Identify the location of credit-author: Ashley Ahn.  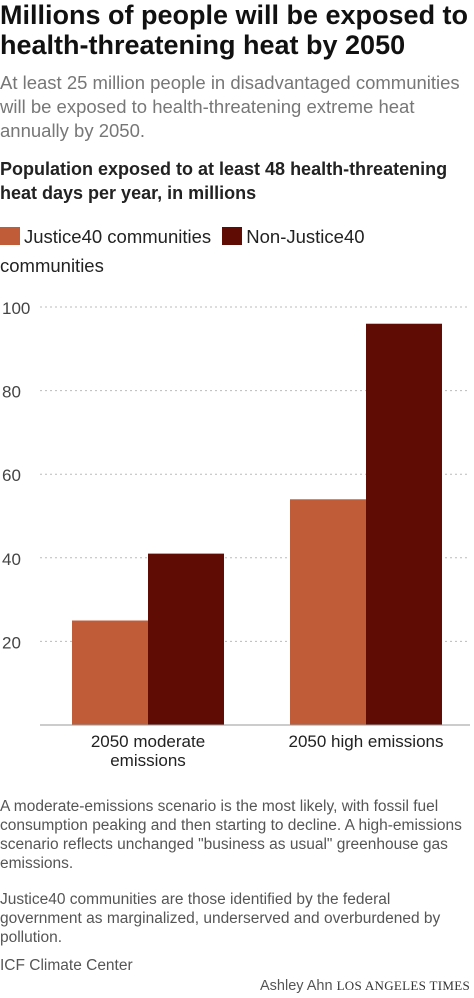
(296, 986).